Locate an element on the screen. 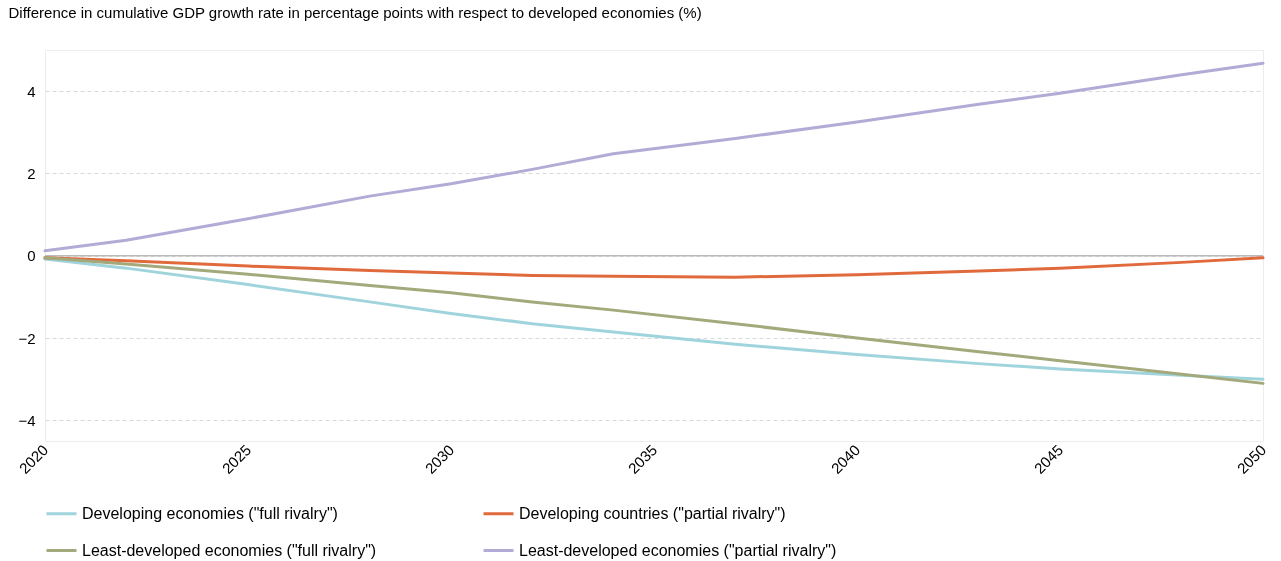 This screenshot has height=561, width=1281. legend-label: Least-developed economies ("full rivalry") is located at coordinates (229, 550).